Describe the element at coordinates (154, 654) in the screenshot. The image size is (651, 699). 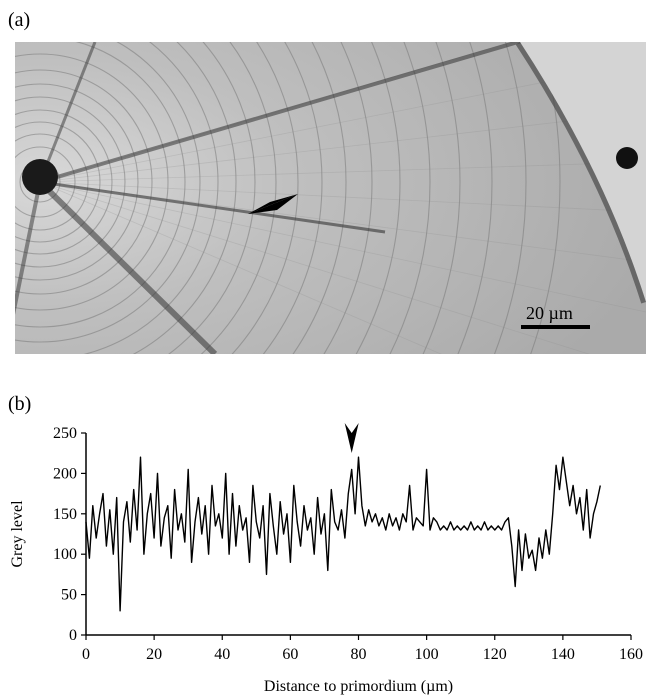
I see `x-tick-label: 20` at that location.